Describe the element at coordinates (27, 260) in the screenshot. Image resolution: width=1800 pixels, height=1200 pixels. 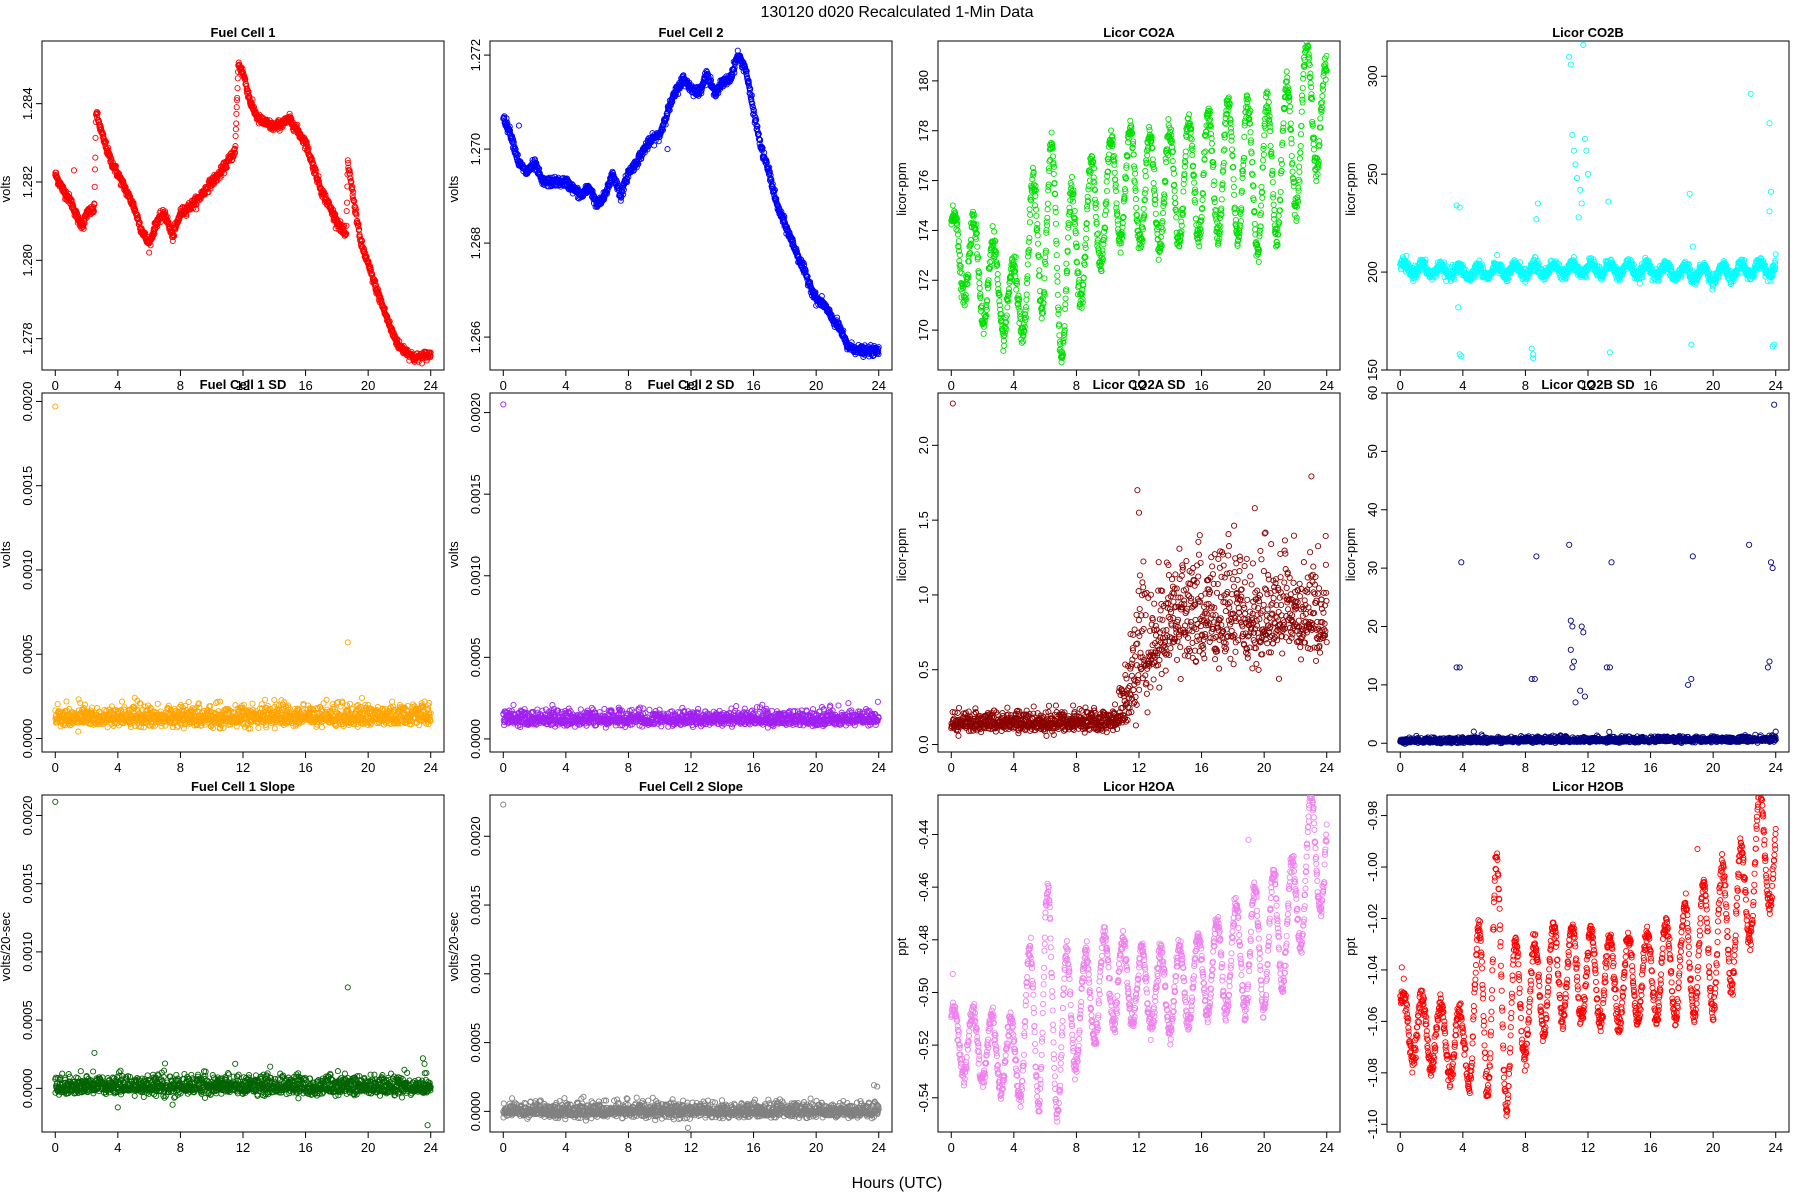
I see `y-tick-label: 1.280` at that location.